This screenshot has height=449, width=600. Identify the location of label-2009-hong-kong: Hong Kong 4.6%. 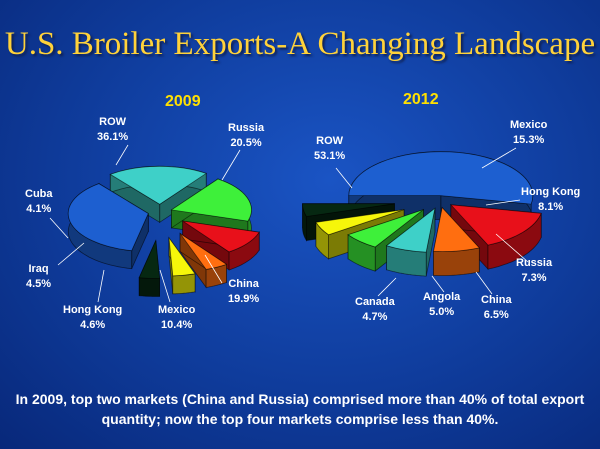
(93, 317).